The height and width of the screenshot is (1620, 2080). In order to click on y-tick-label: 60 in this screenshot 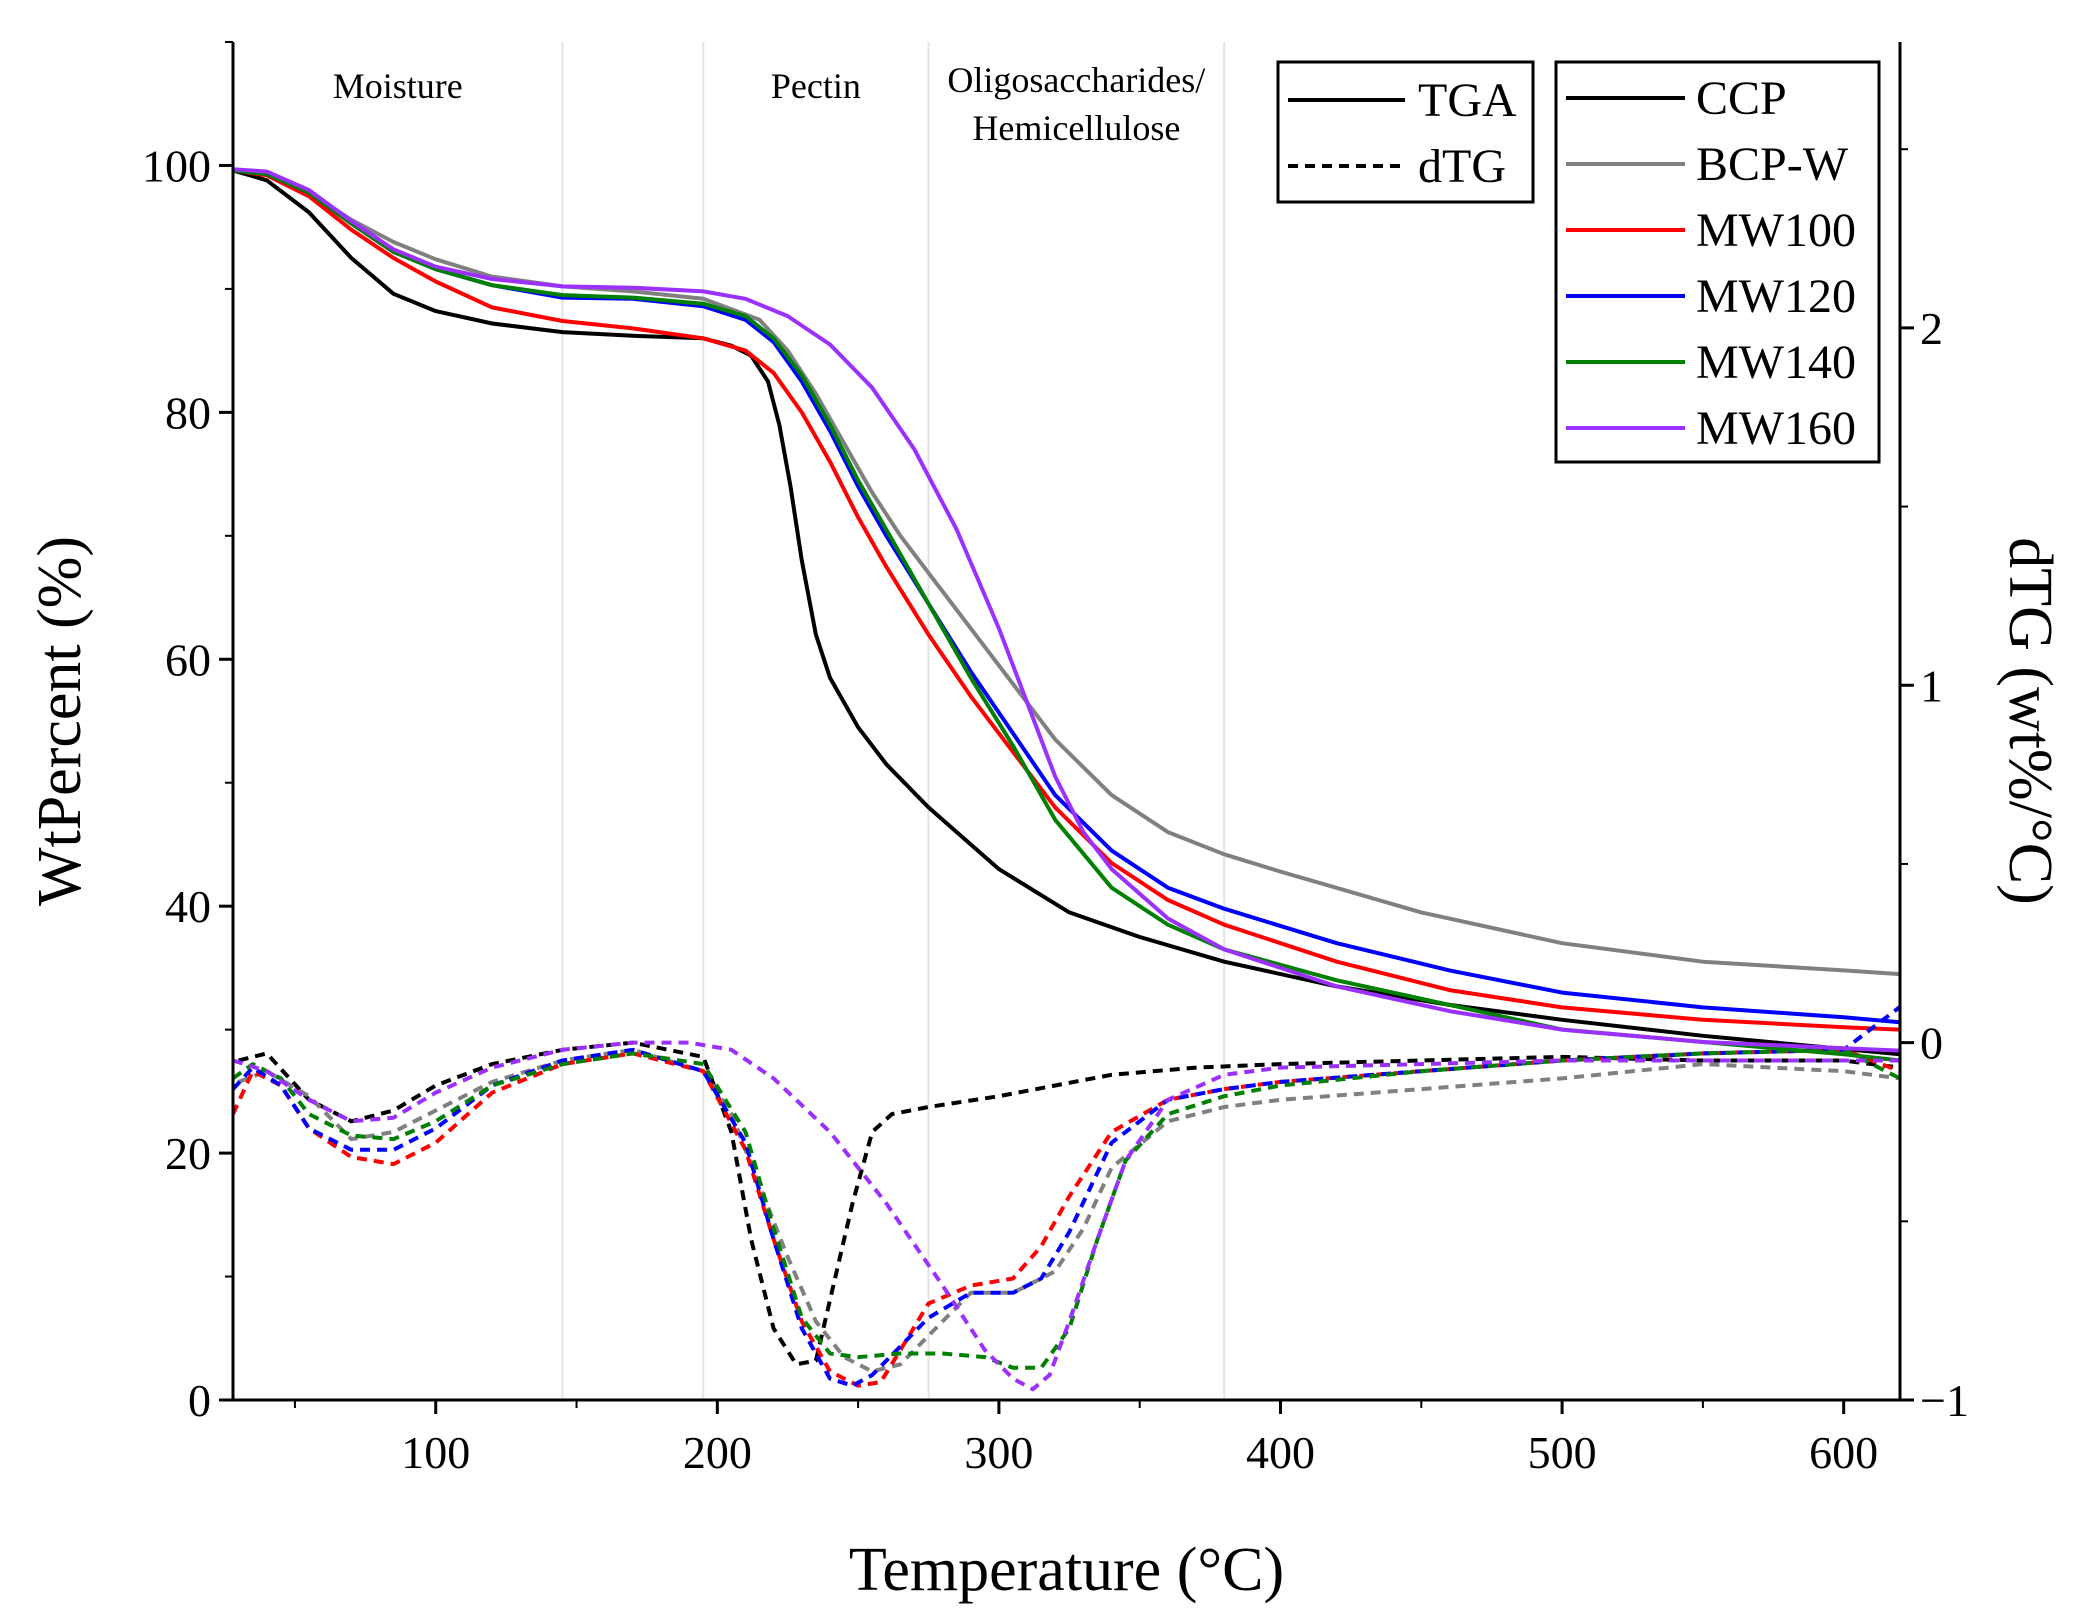, I will do `click(188, 659)`.